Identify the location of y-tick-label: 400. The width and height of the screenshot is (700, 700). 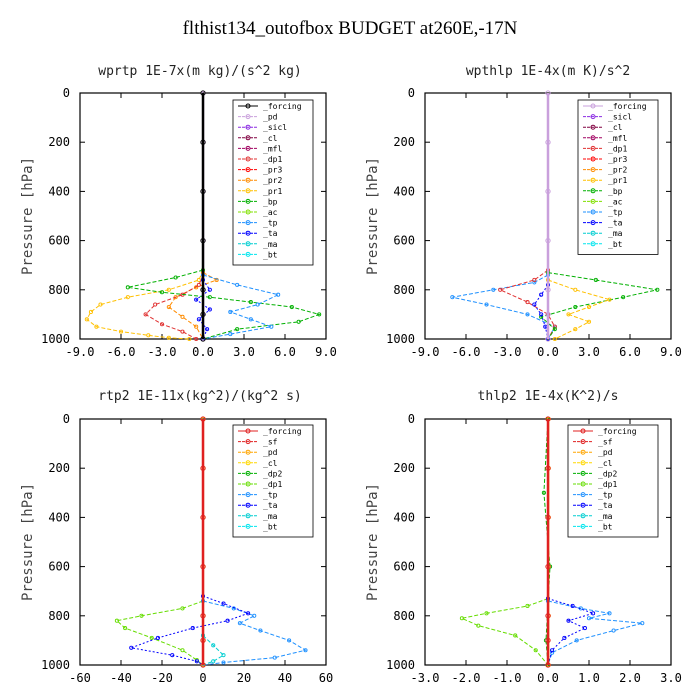
(59, 517).